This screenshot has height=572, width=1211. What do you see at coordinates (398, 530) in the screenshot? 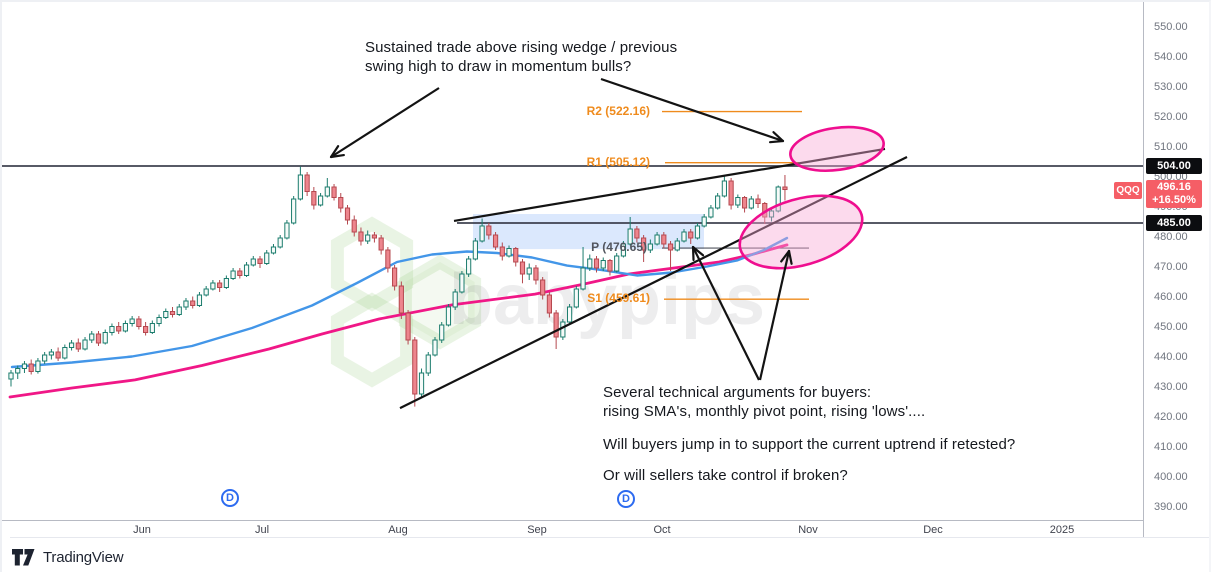
I see `time-tick-label: Aug` at bounding box center [398, 530].